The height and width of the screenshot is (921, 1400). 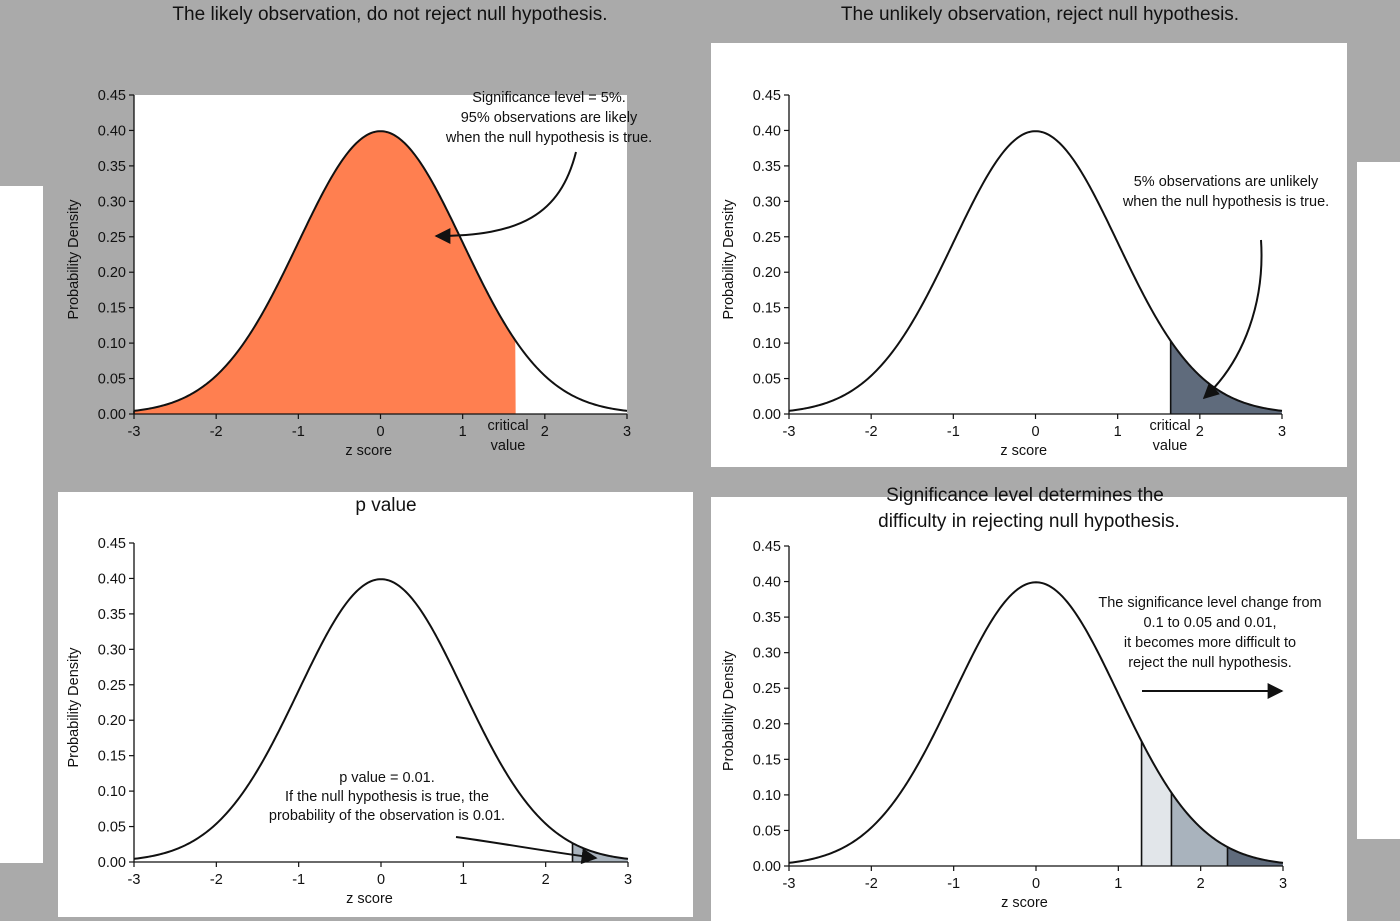 What do you see at coordinates (1209, 623) in the screenshot?
I see `annotation-text-1: 0.1 to 0.05 and 0.01,` at bounding box center [1209, 623].